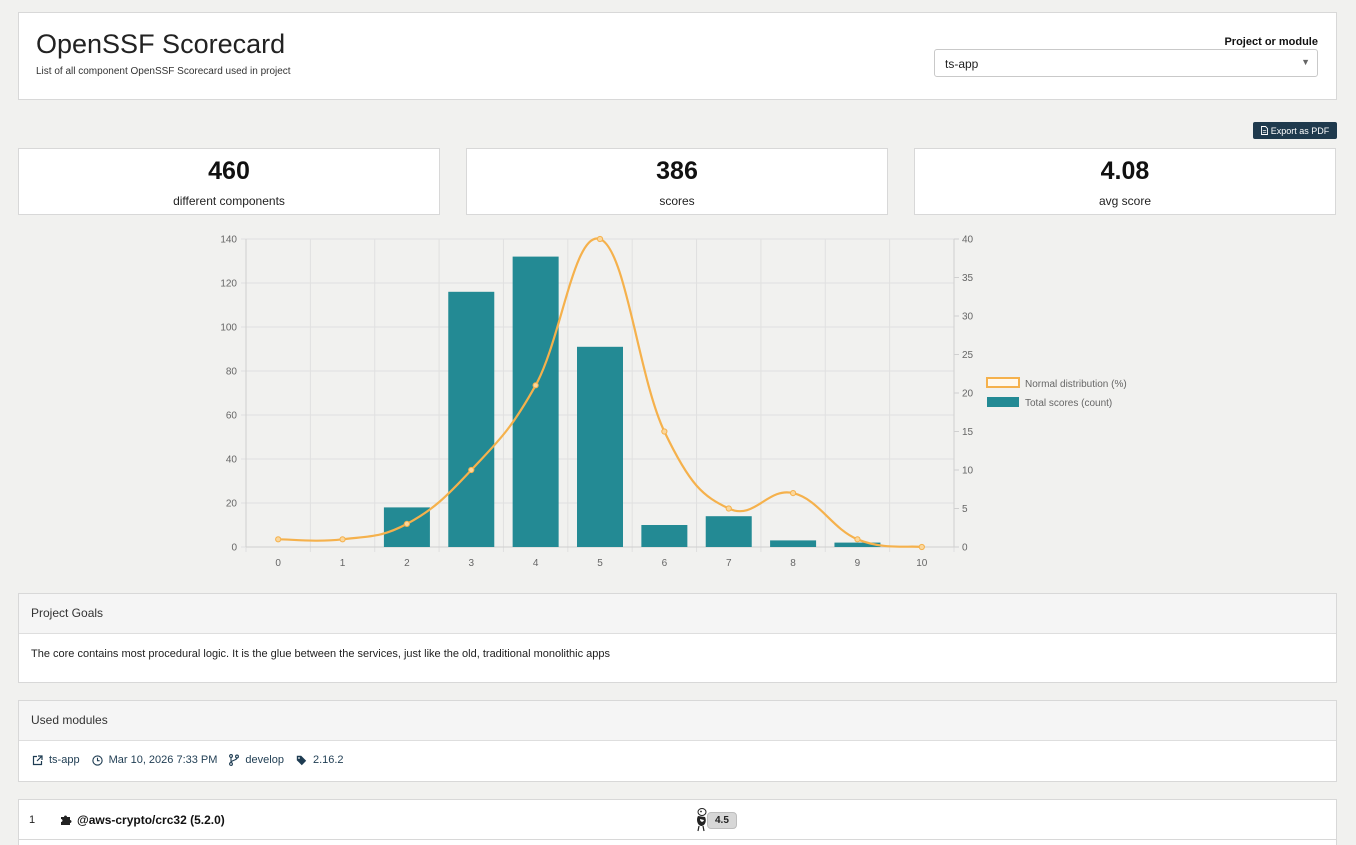  What do you see at coordinates (471, 563) in the screenshot?
I see `x-tick-label: 3` at bounding box center [471, 563].